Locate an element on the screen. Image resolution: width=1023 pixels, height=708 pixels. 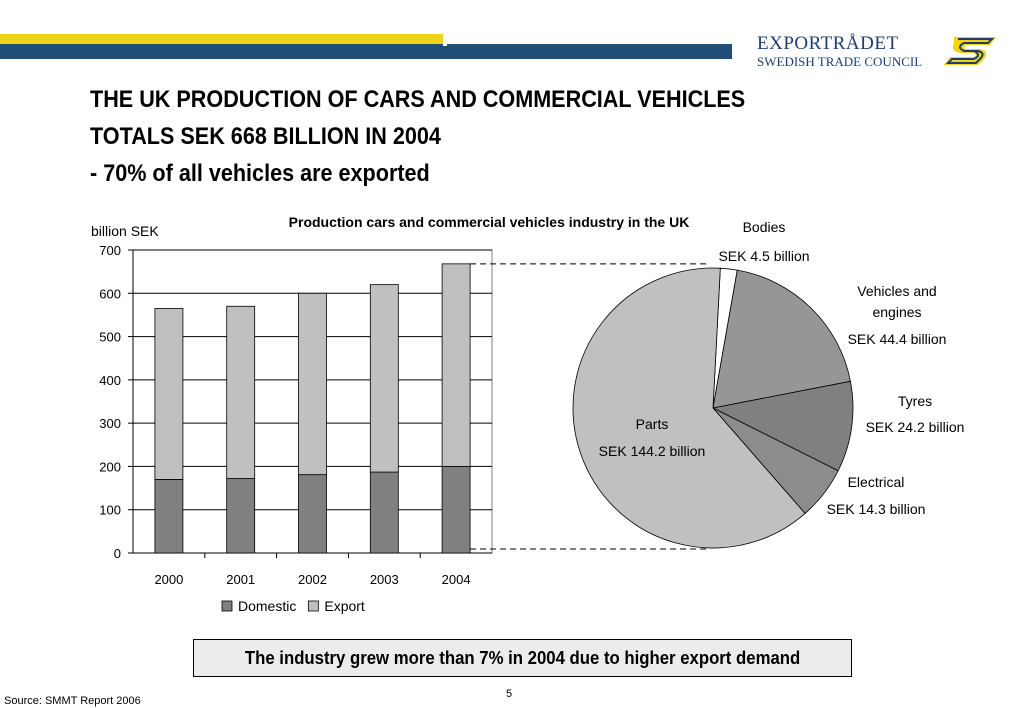
x-tick-label: 2004 is located at coordinates (456, 579).